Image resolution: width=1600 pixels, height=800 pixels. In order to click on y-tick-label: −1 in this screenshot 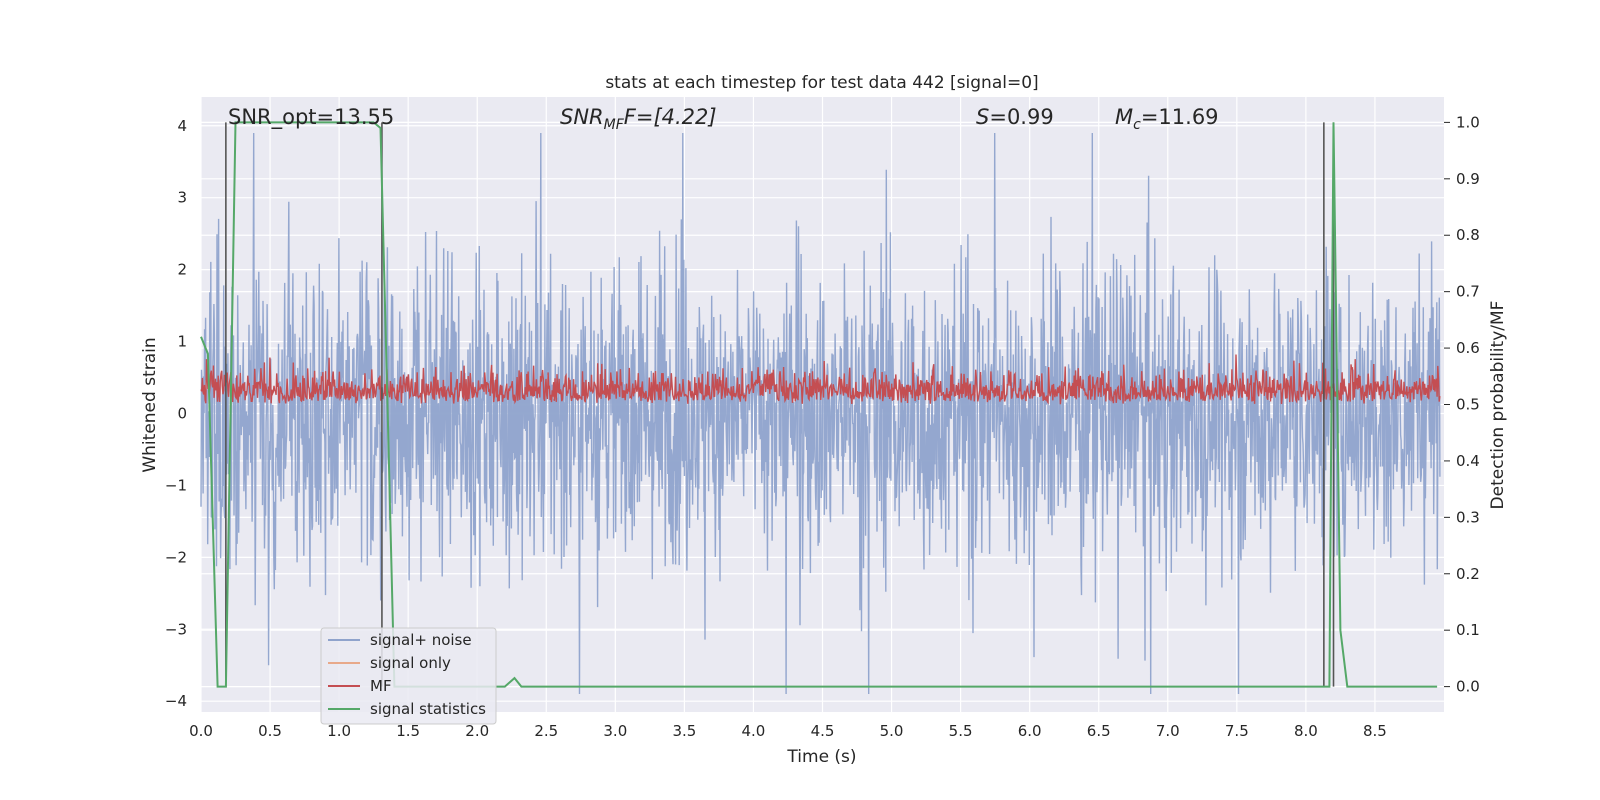, I will do `click(176, 485)`.